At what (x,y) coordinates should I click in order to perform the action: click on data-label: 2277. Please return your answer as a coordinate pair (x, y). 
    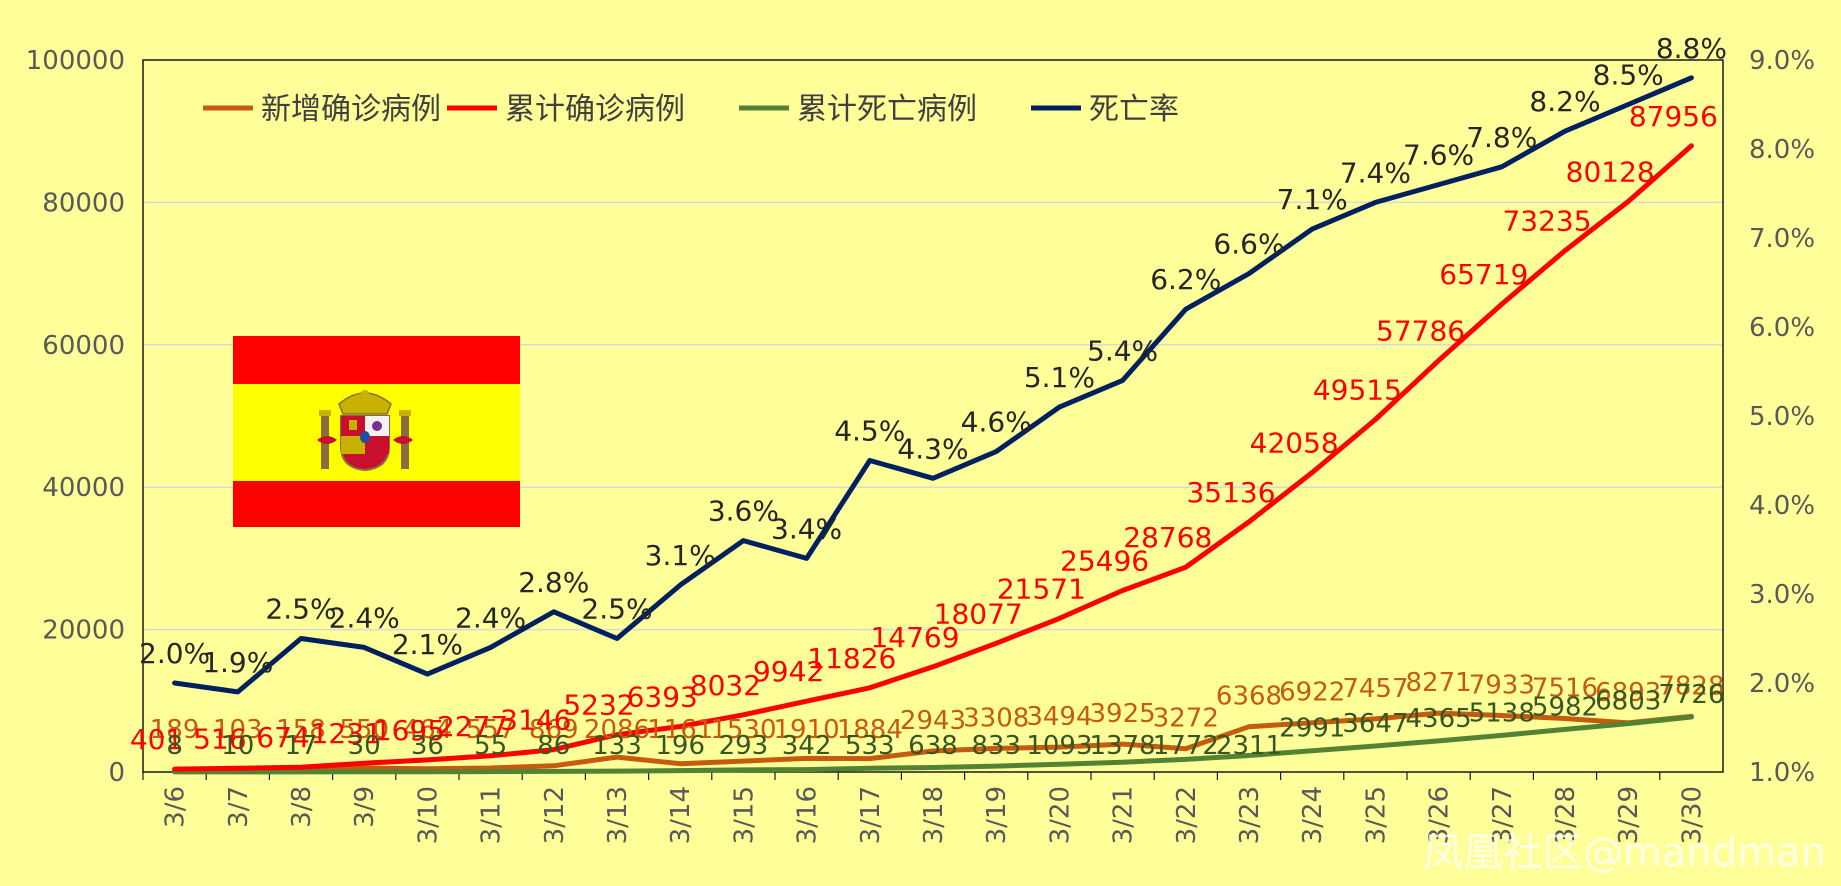
    Looking at the image, I should click on (472, 726).